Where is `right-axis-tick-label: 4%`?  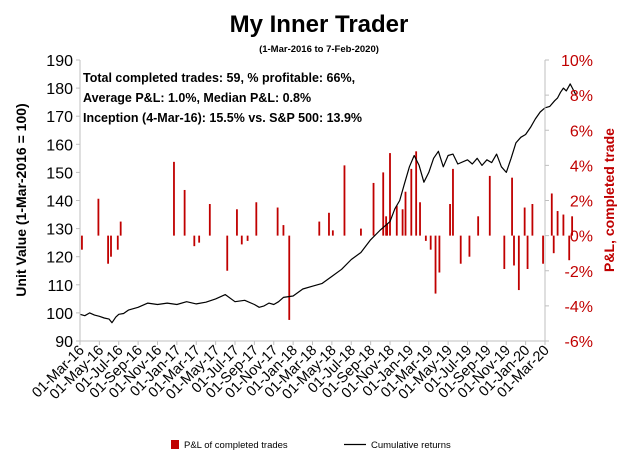 right-axis-tick-label: 4% is located at coordinates (581, 166).